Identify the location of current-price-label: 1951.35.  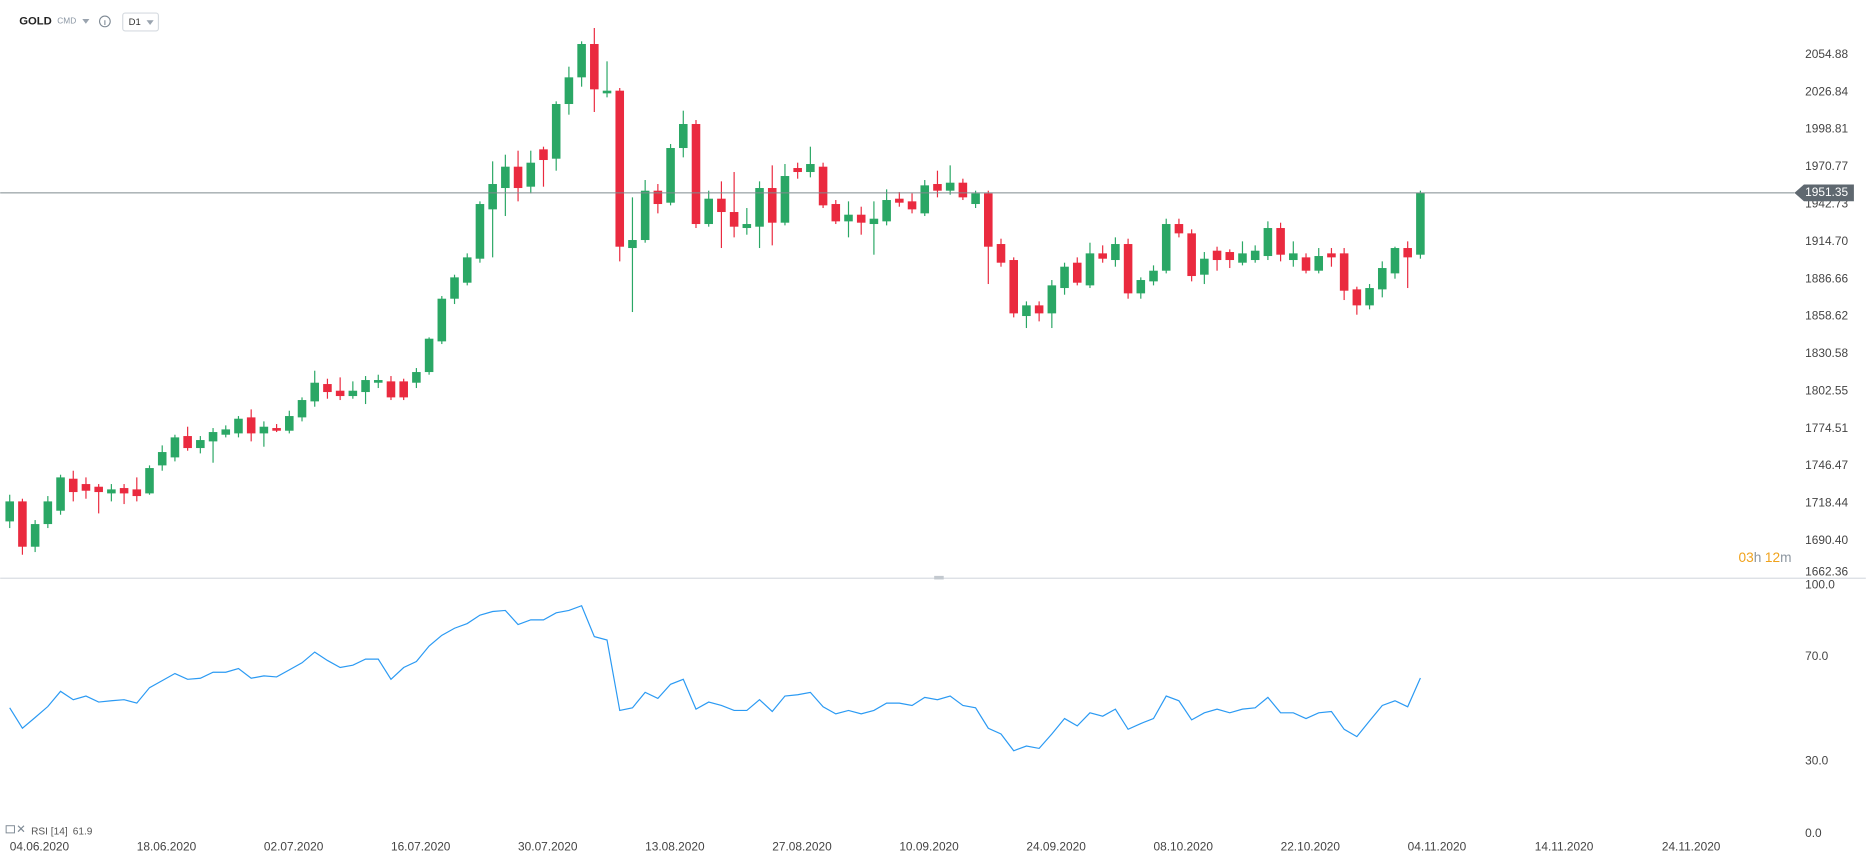
(1826, 192).